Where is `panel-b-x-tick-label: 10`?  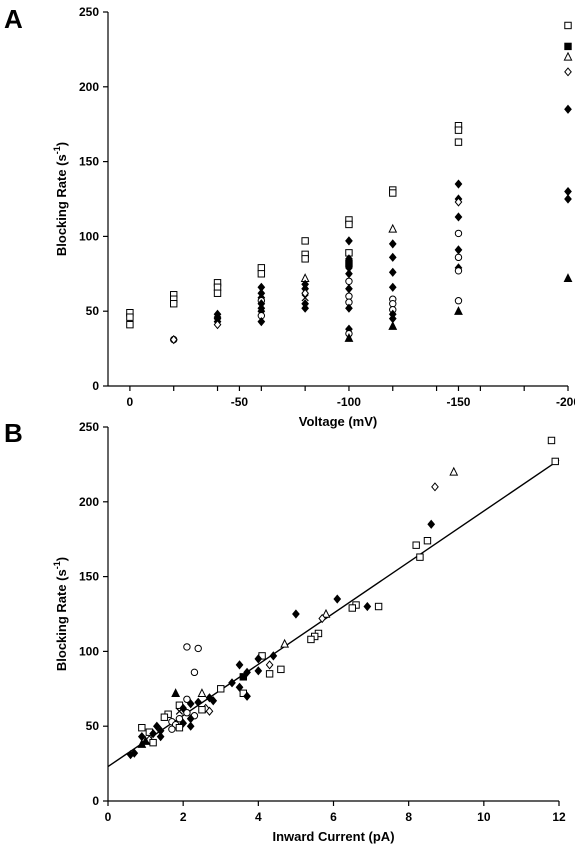
panel-b-x-tick-label: 10 is located at coordinates (484, 817).